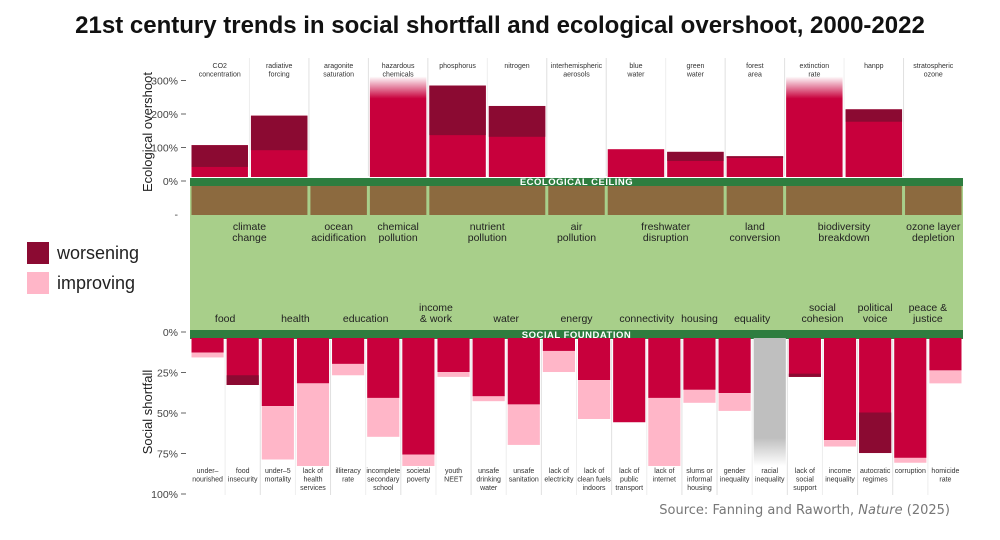 The image size is (1000, 540). Describe the element at coordinates (576, 335) in the screenshot. I see `social-foundation-label: SOCIAL FOUNDATION` at that location.